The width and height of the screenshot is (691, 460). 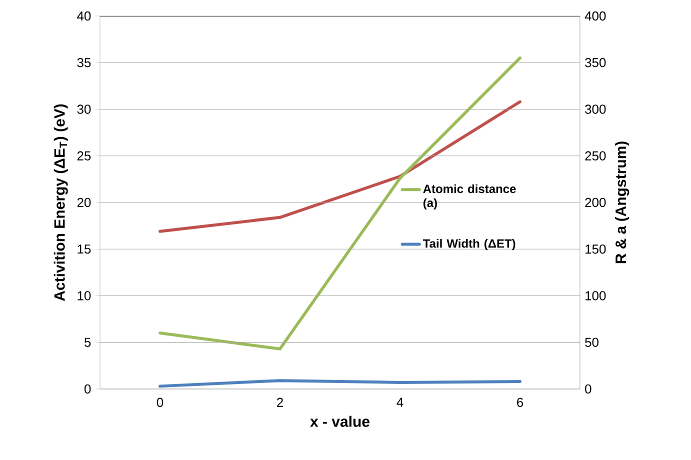 What do you see at coordinates (595, 63) in the screenshot?
I see `y2-tick-label: 350` at bounding box center [595, 63].